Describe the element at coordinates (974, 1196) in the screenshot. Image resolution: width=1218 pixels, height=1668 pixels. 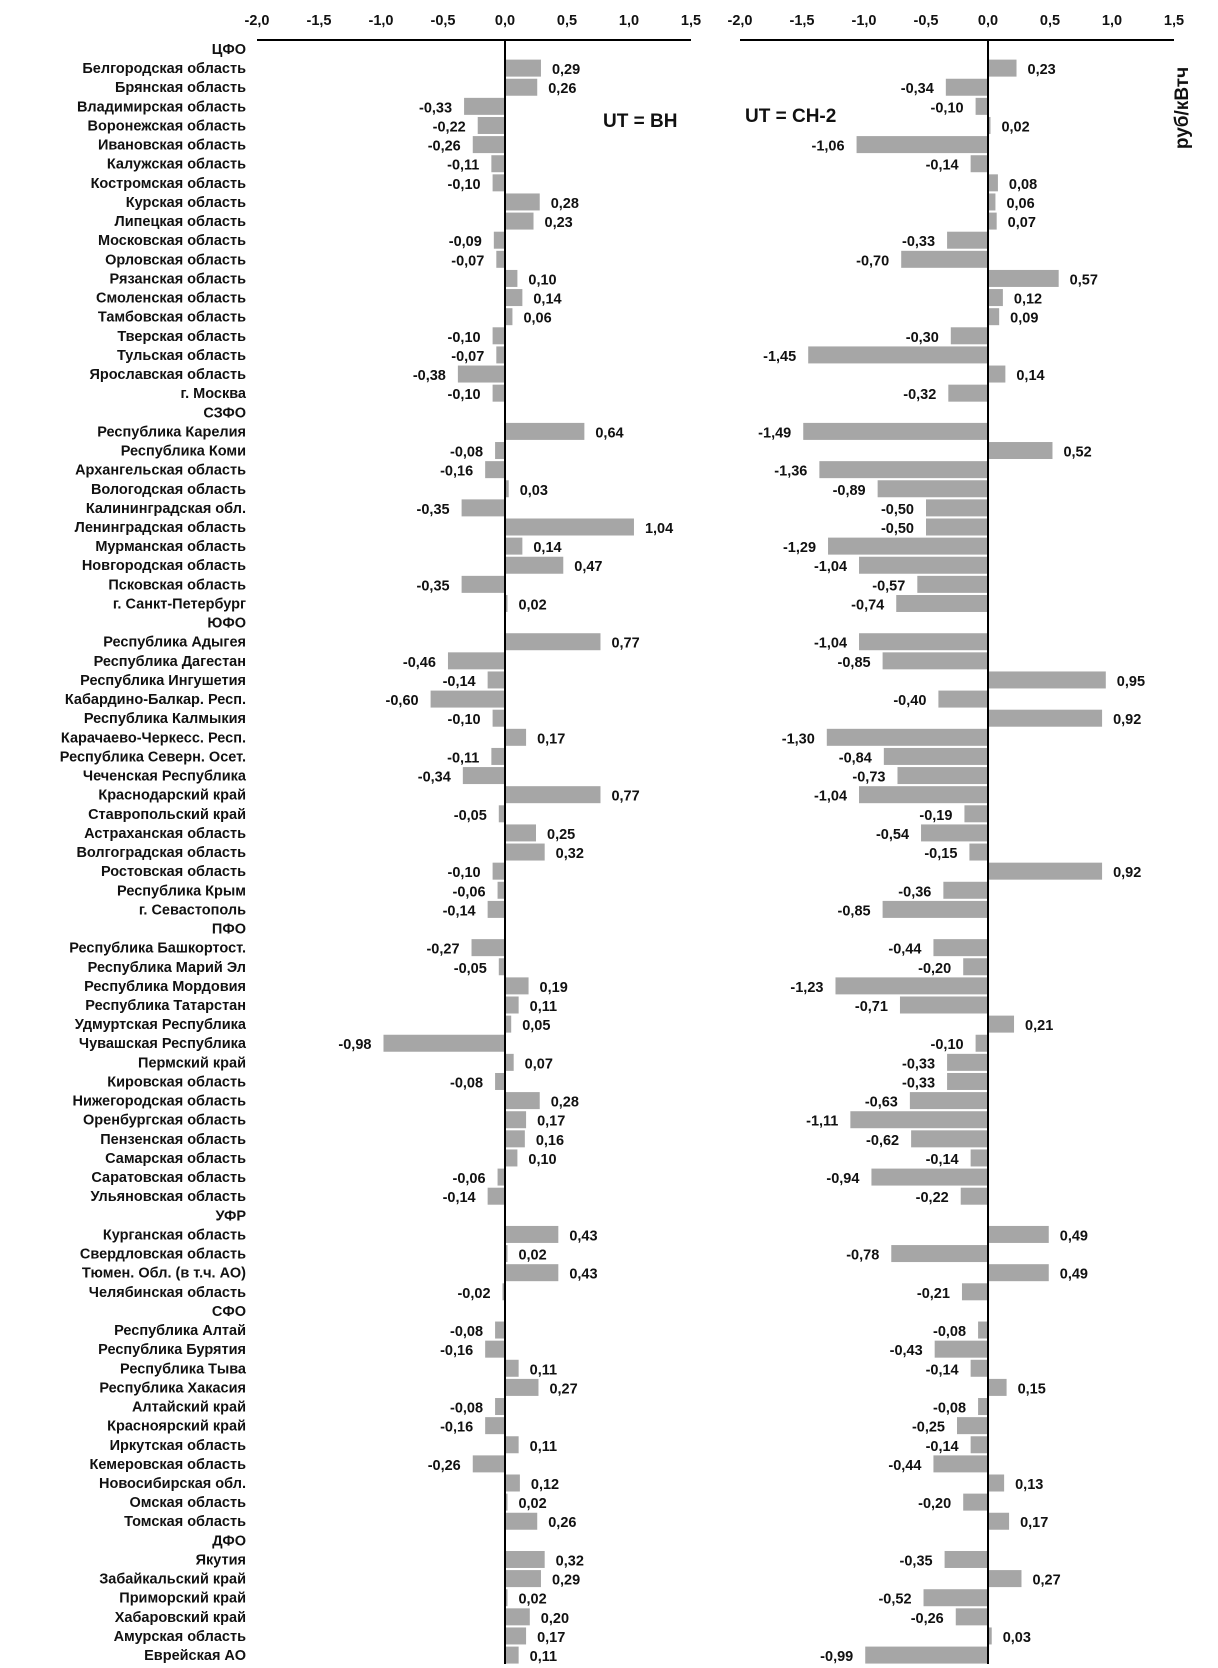
I see `bar-ульяновская-область` at that location.